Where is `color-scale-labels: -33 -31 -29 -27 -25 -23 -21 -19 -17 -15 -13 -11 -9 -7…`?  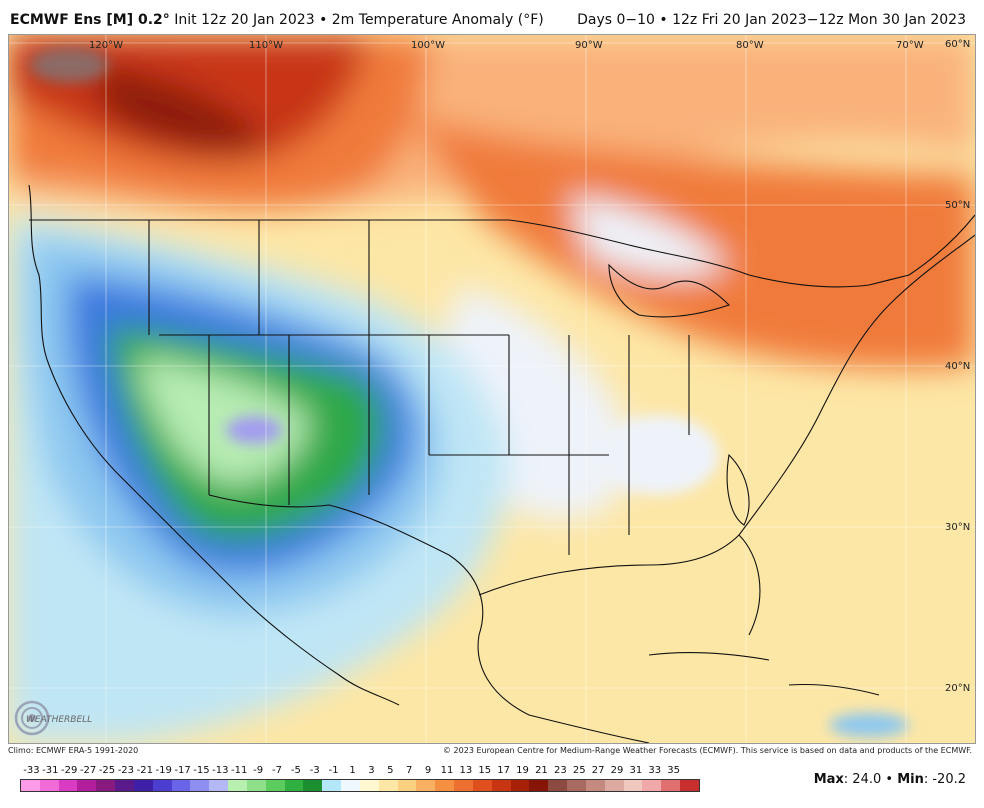
color-scale-labels: -33 -31 -29 -27 -25 -23 -21 -19 -17 -15 -13 -11 -9 -7… is located at coordinates (360, 772).